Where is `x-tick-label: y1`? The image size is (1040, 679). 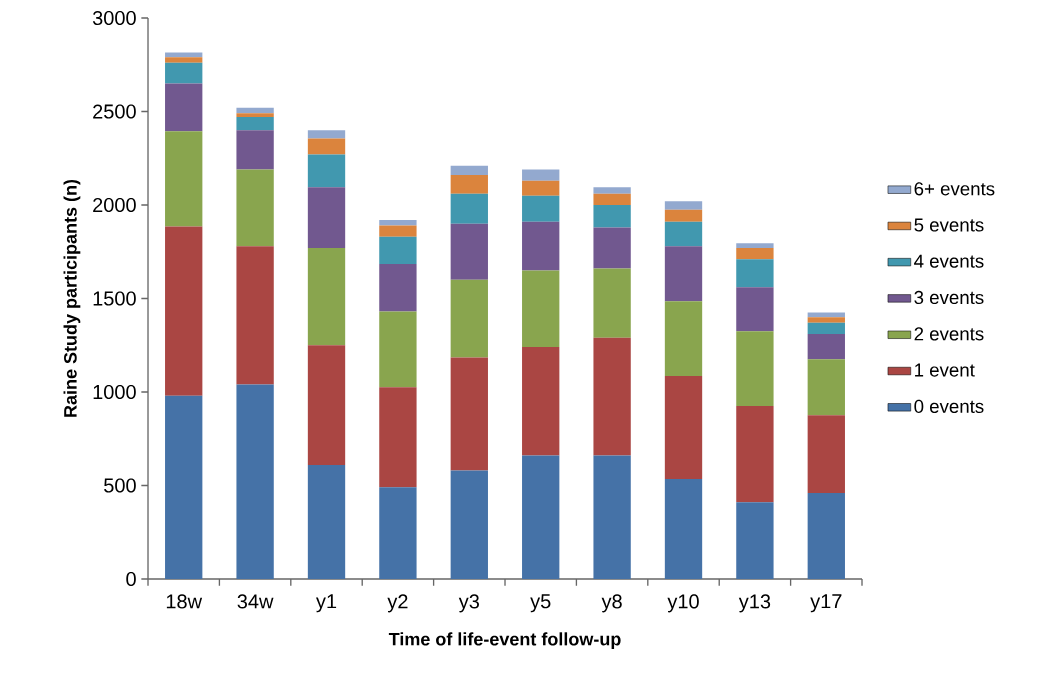 x-tick-label: y1 is located at coordinates (326, 603).